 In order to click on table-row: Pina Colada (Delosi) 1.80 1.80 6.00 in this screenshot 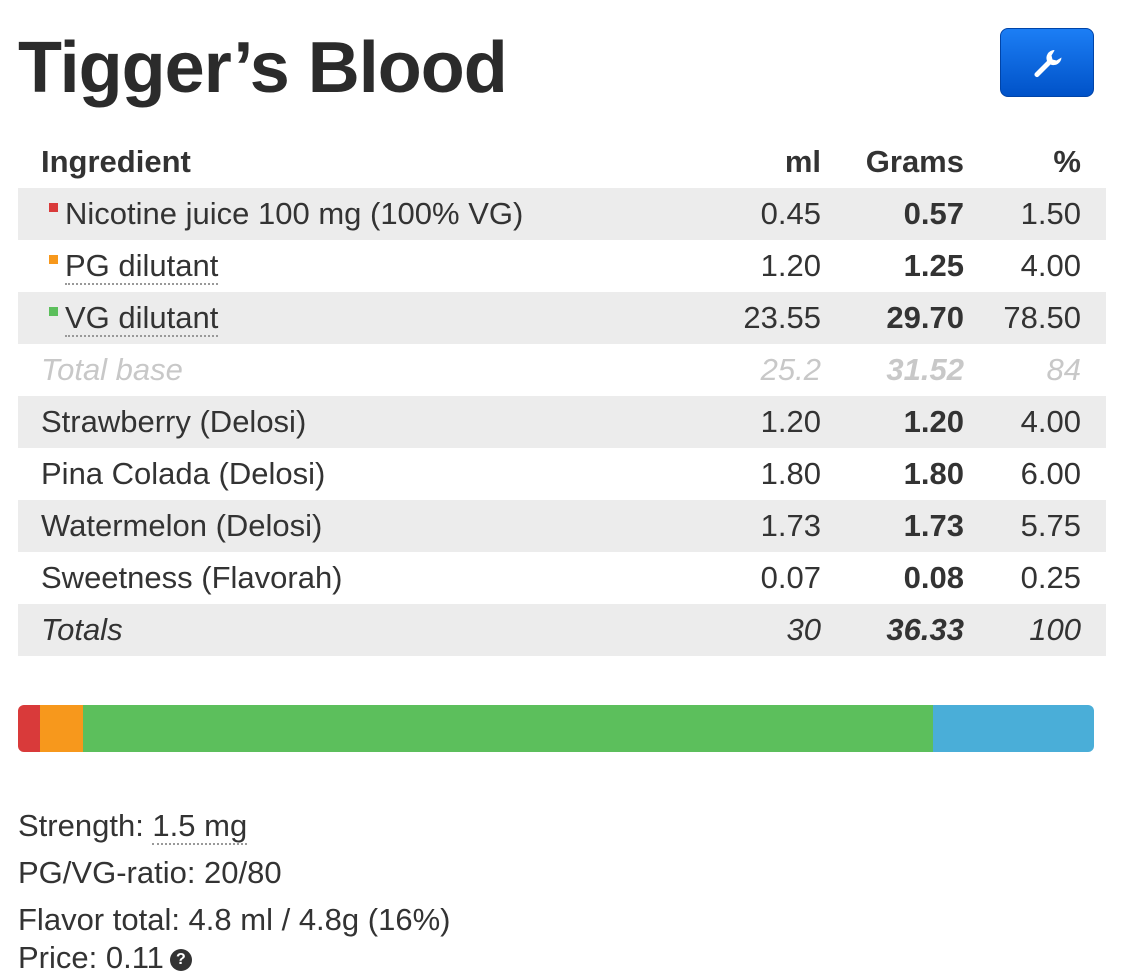, I will do `click(562, 474)`.